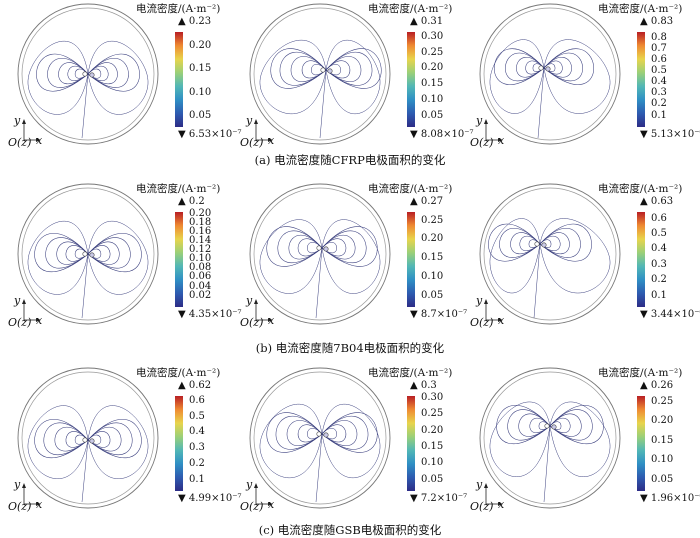 The height and width of the screenshot is (538, 700). Describe the element at coordinates (659, 234) in the screenshot. I see `colorbar-tick: 0.5` at that location.